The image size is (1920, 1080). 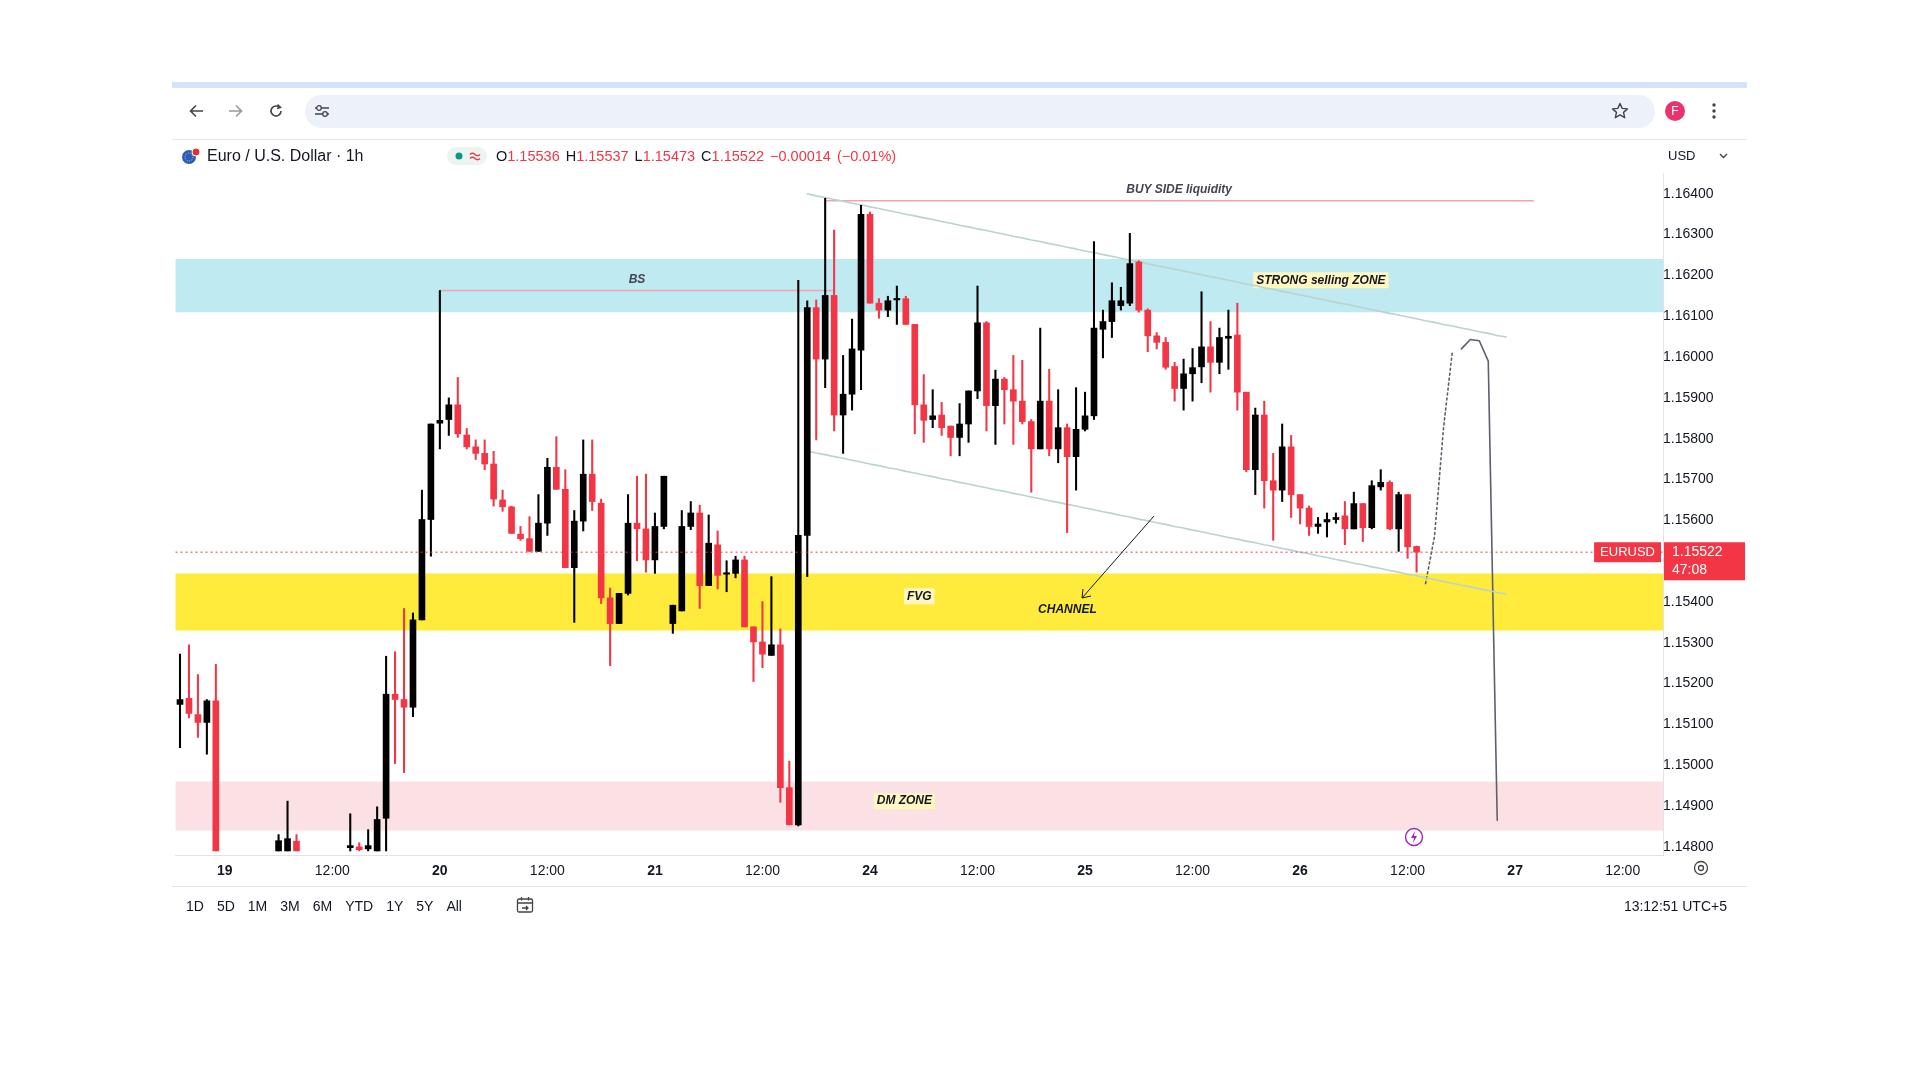 I want to click on y-axis-title: USD, so click(x=1682, y=156).